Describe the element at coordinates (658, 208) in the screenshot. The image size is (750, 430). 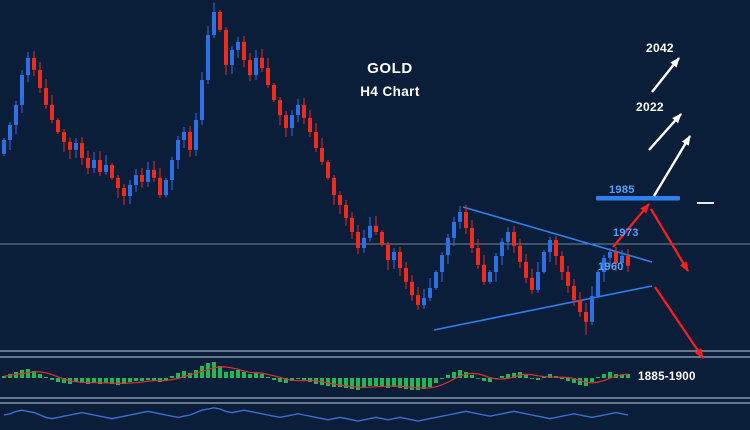
I see `arrow-annotations` at that location.